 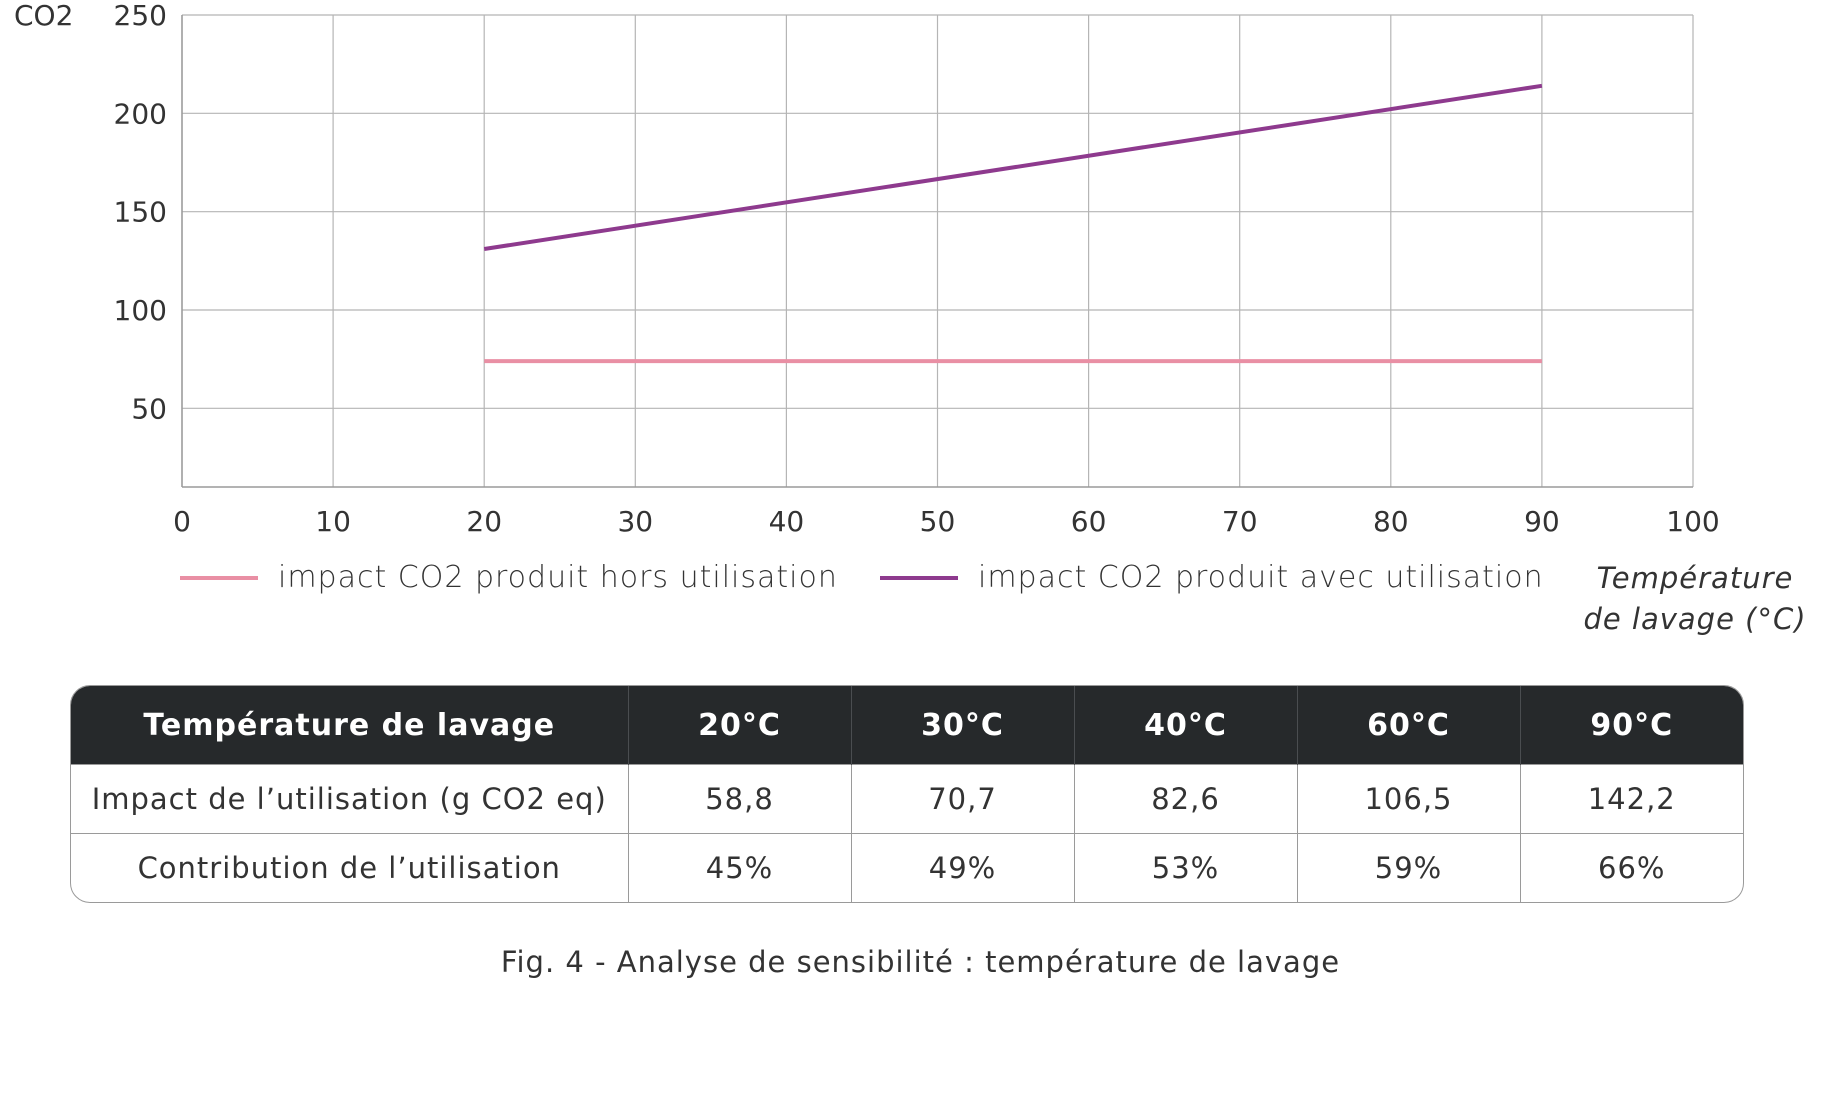 What do you see at coordinates (1695, 599) in the screenshot?
I see `x-axis-title: Température de lavage (°C)` at bounding box center [1695, 599].